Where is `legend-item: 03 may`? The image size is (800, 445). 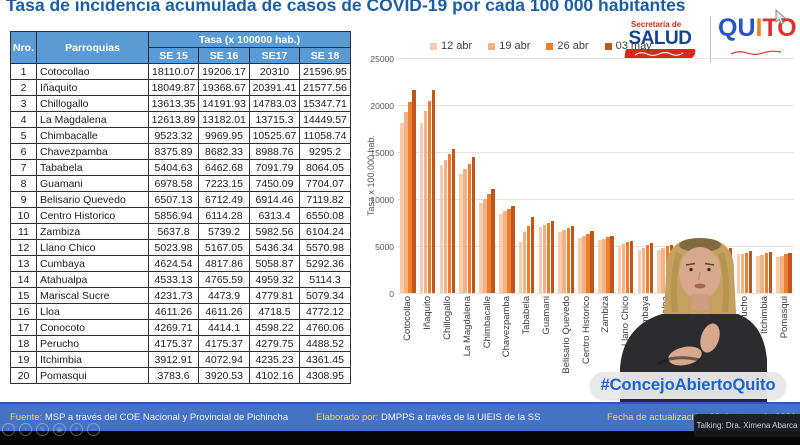
legend-item: 03 may is located at coordinates (628, 46).